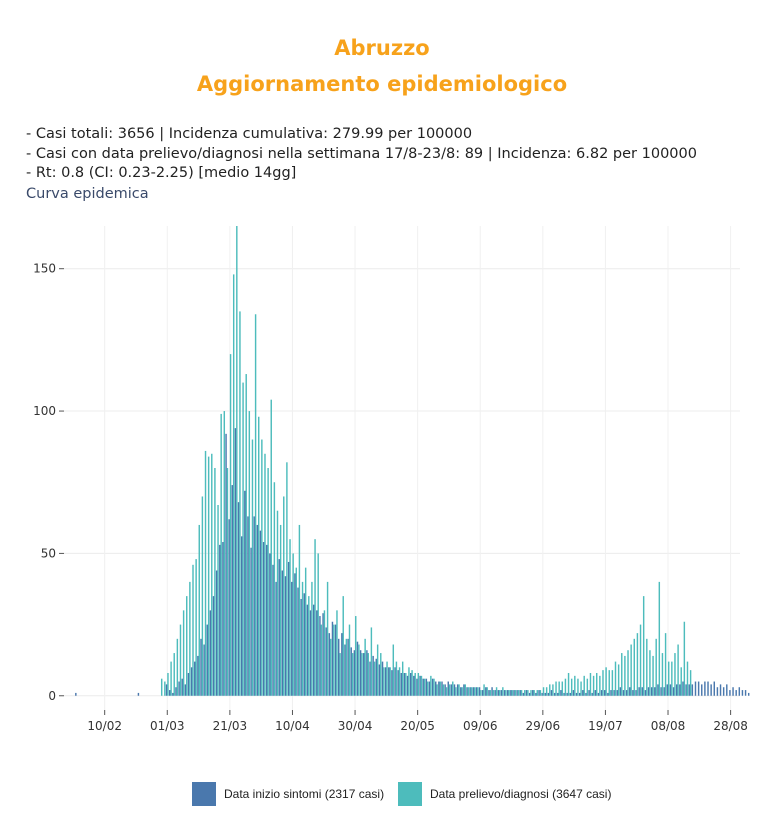 The image size is (764, 816). What do you see at coordinates (417, 726) in the screenshot?
I see `x-tick-label: 20/05` at bounding box center [417, 726].